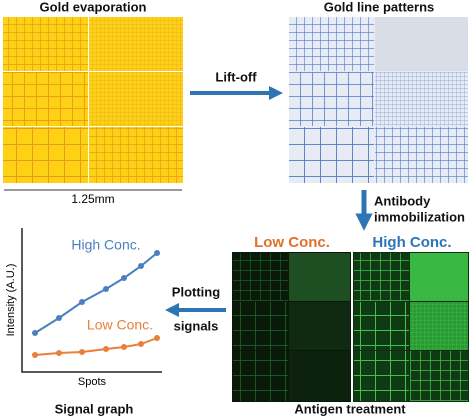 The image size is (474, 418). I want to click on high-conc-image, so click(411, 327).